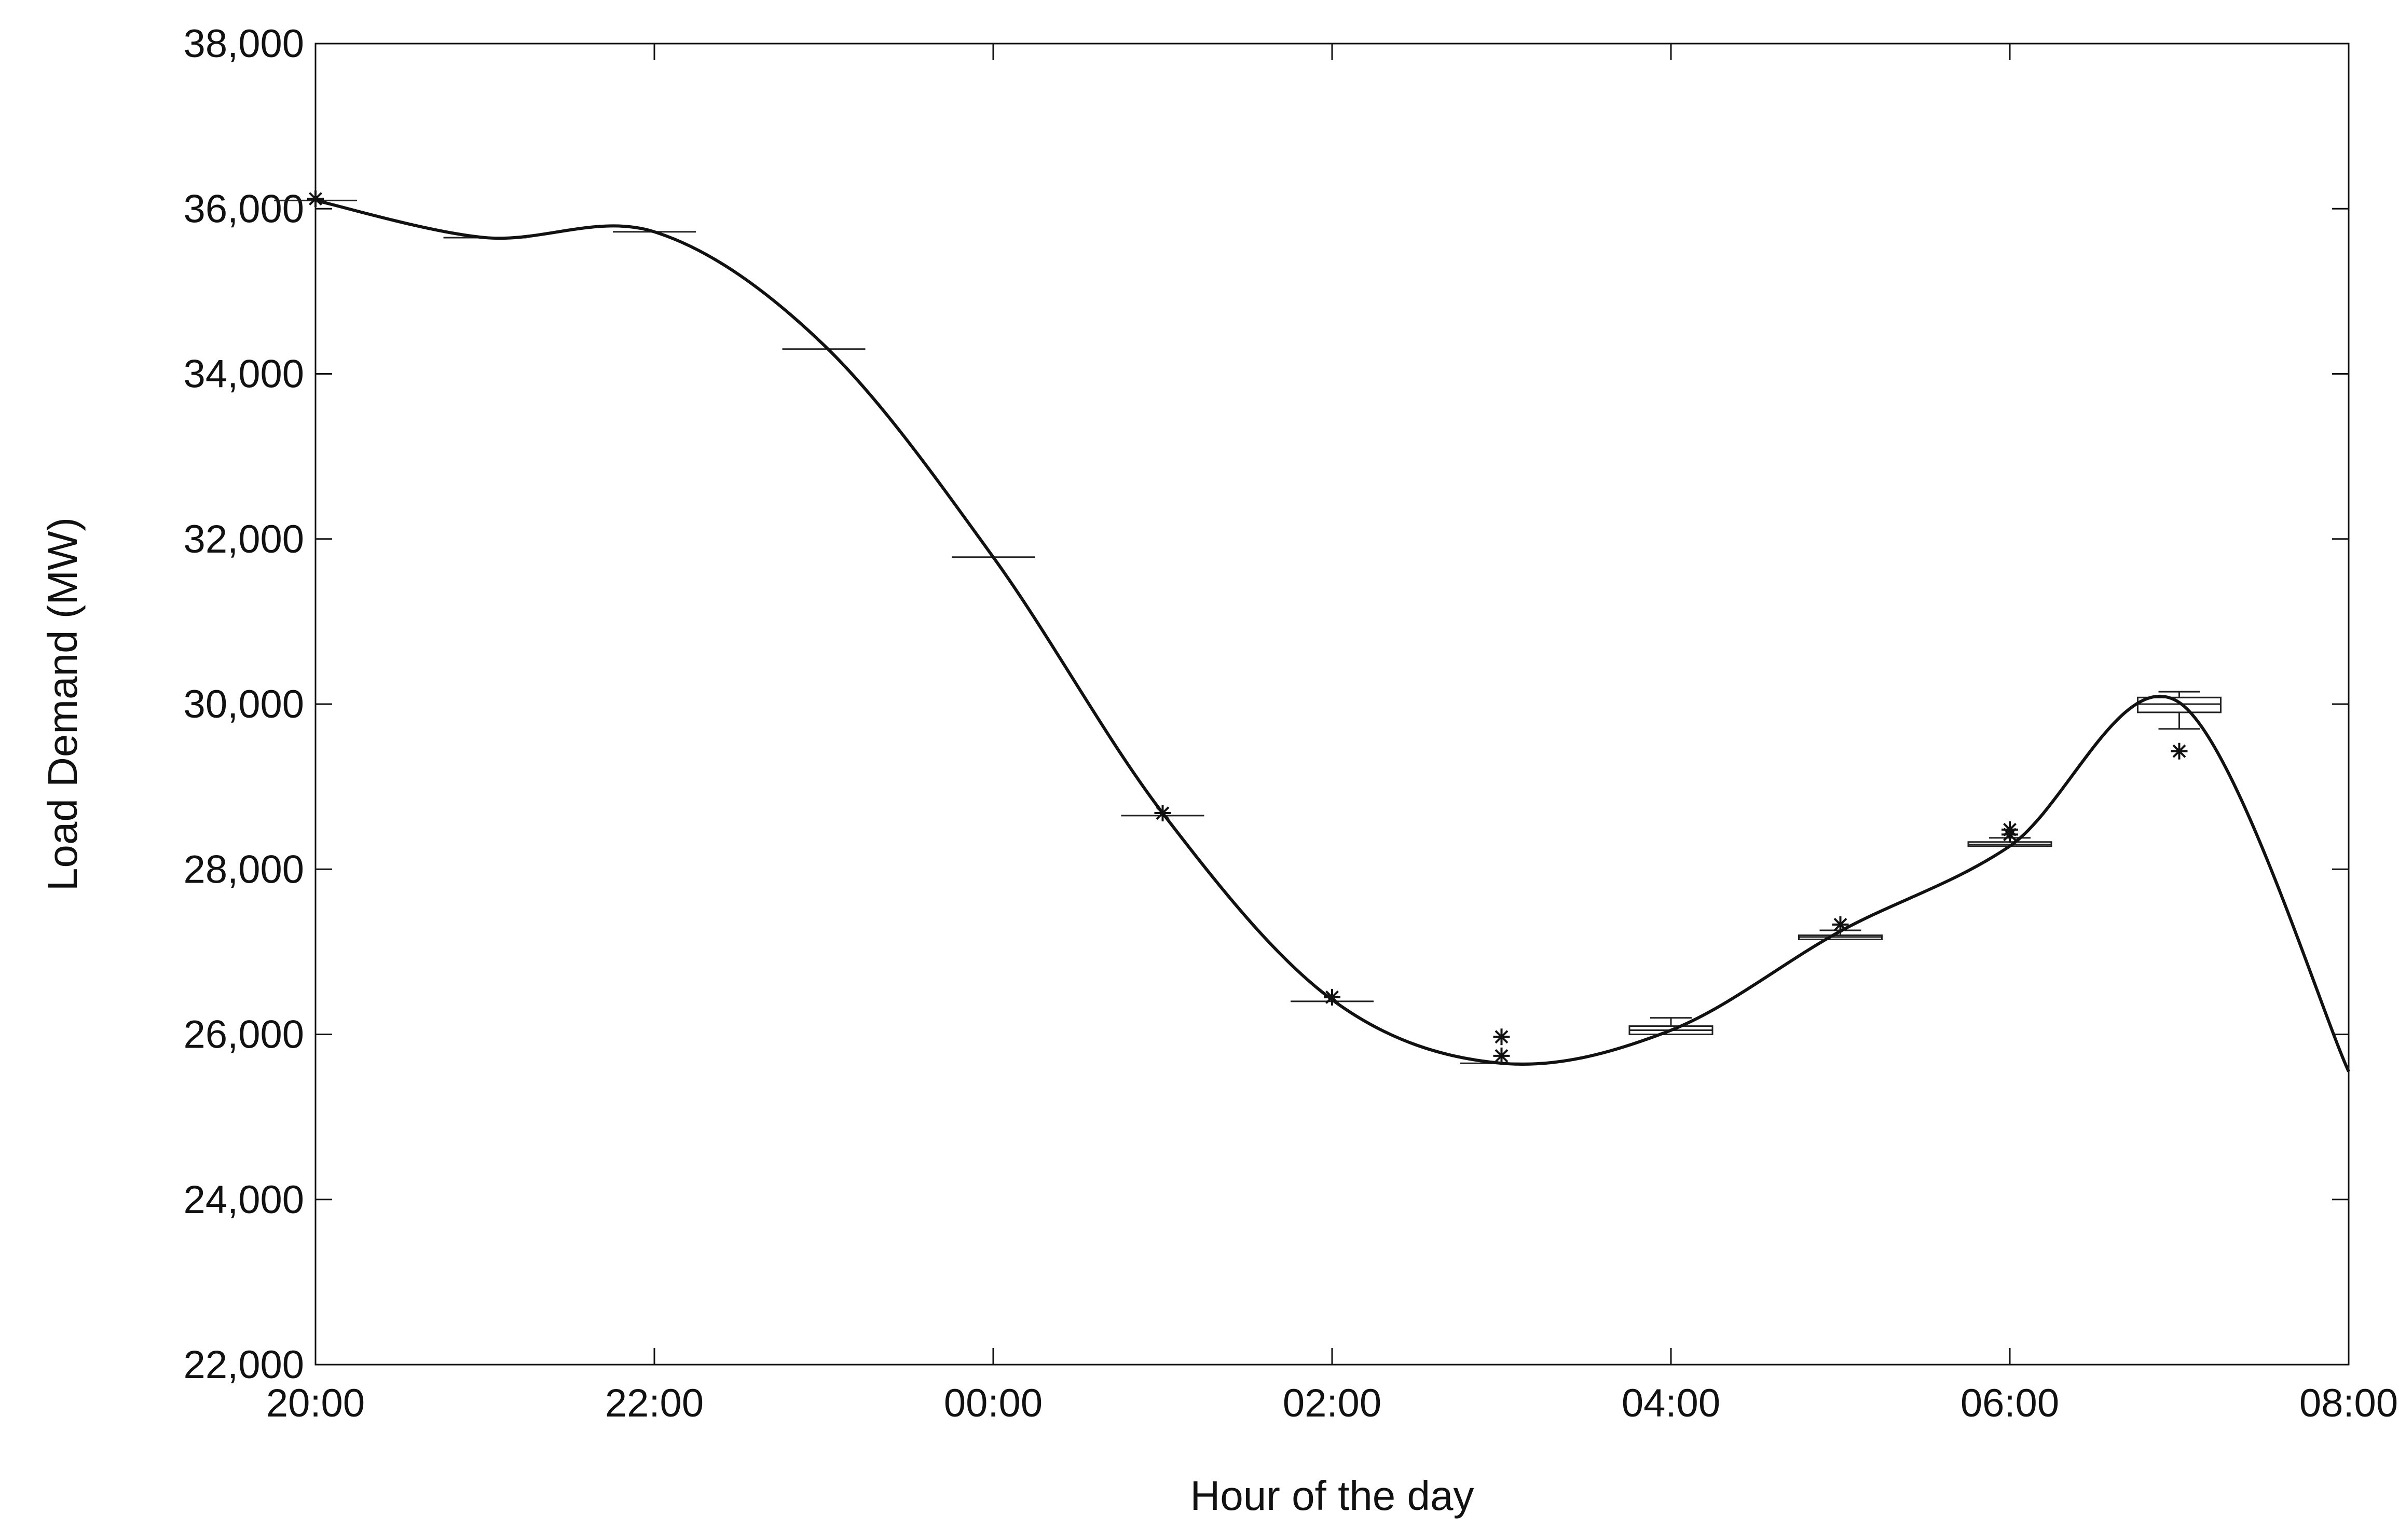  I want to click on y-tick-label: 34,000, so click(244, 374).